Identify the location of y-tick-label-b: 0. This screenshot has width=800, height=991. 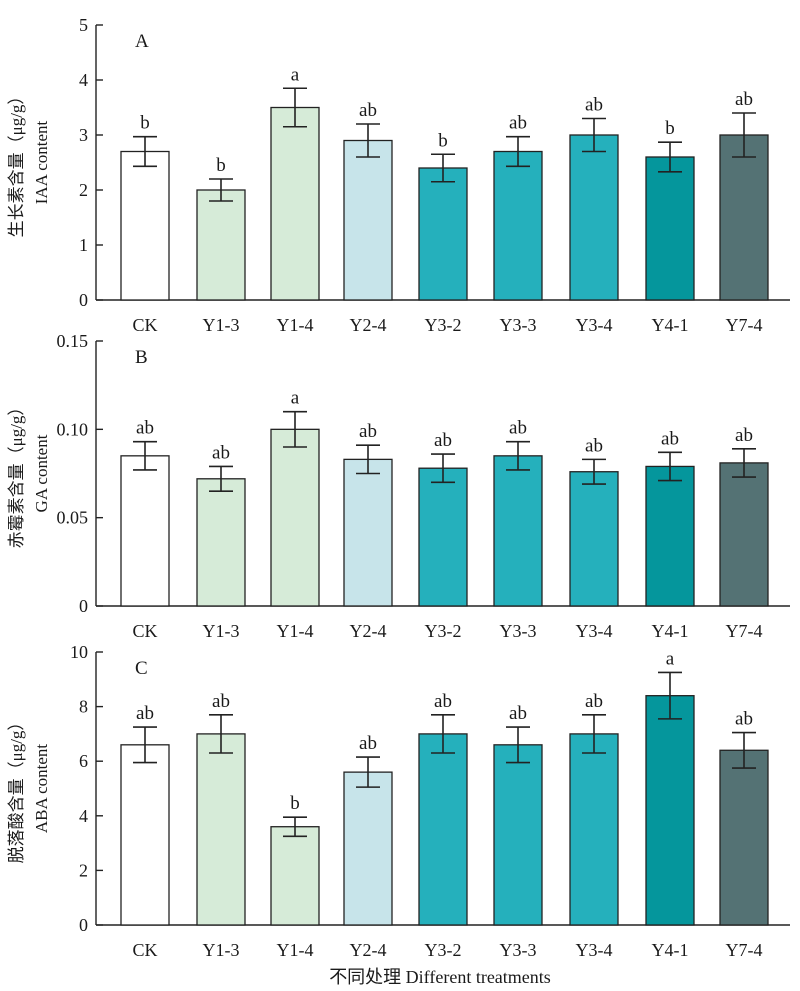
(83, 606).